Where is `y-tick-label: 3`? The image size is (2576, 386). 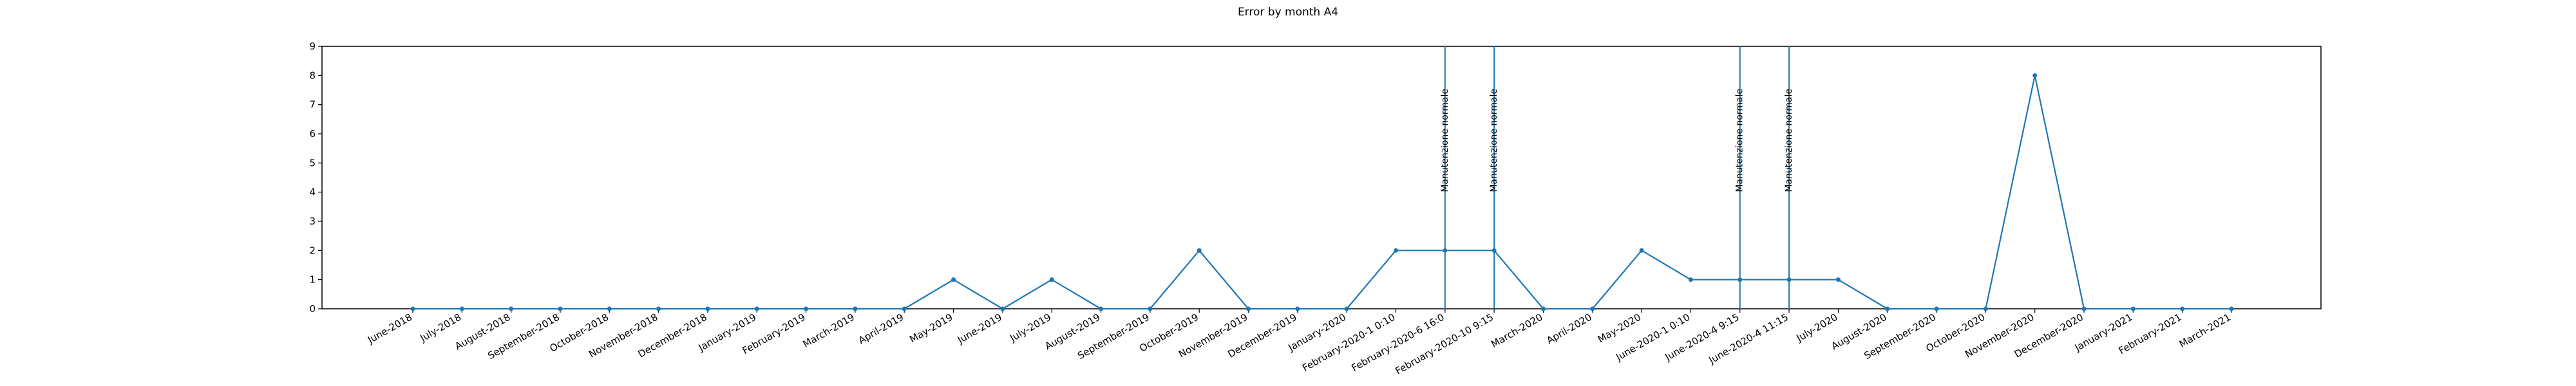
y-tick-label: 3 is located at coordinates (312, 221).